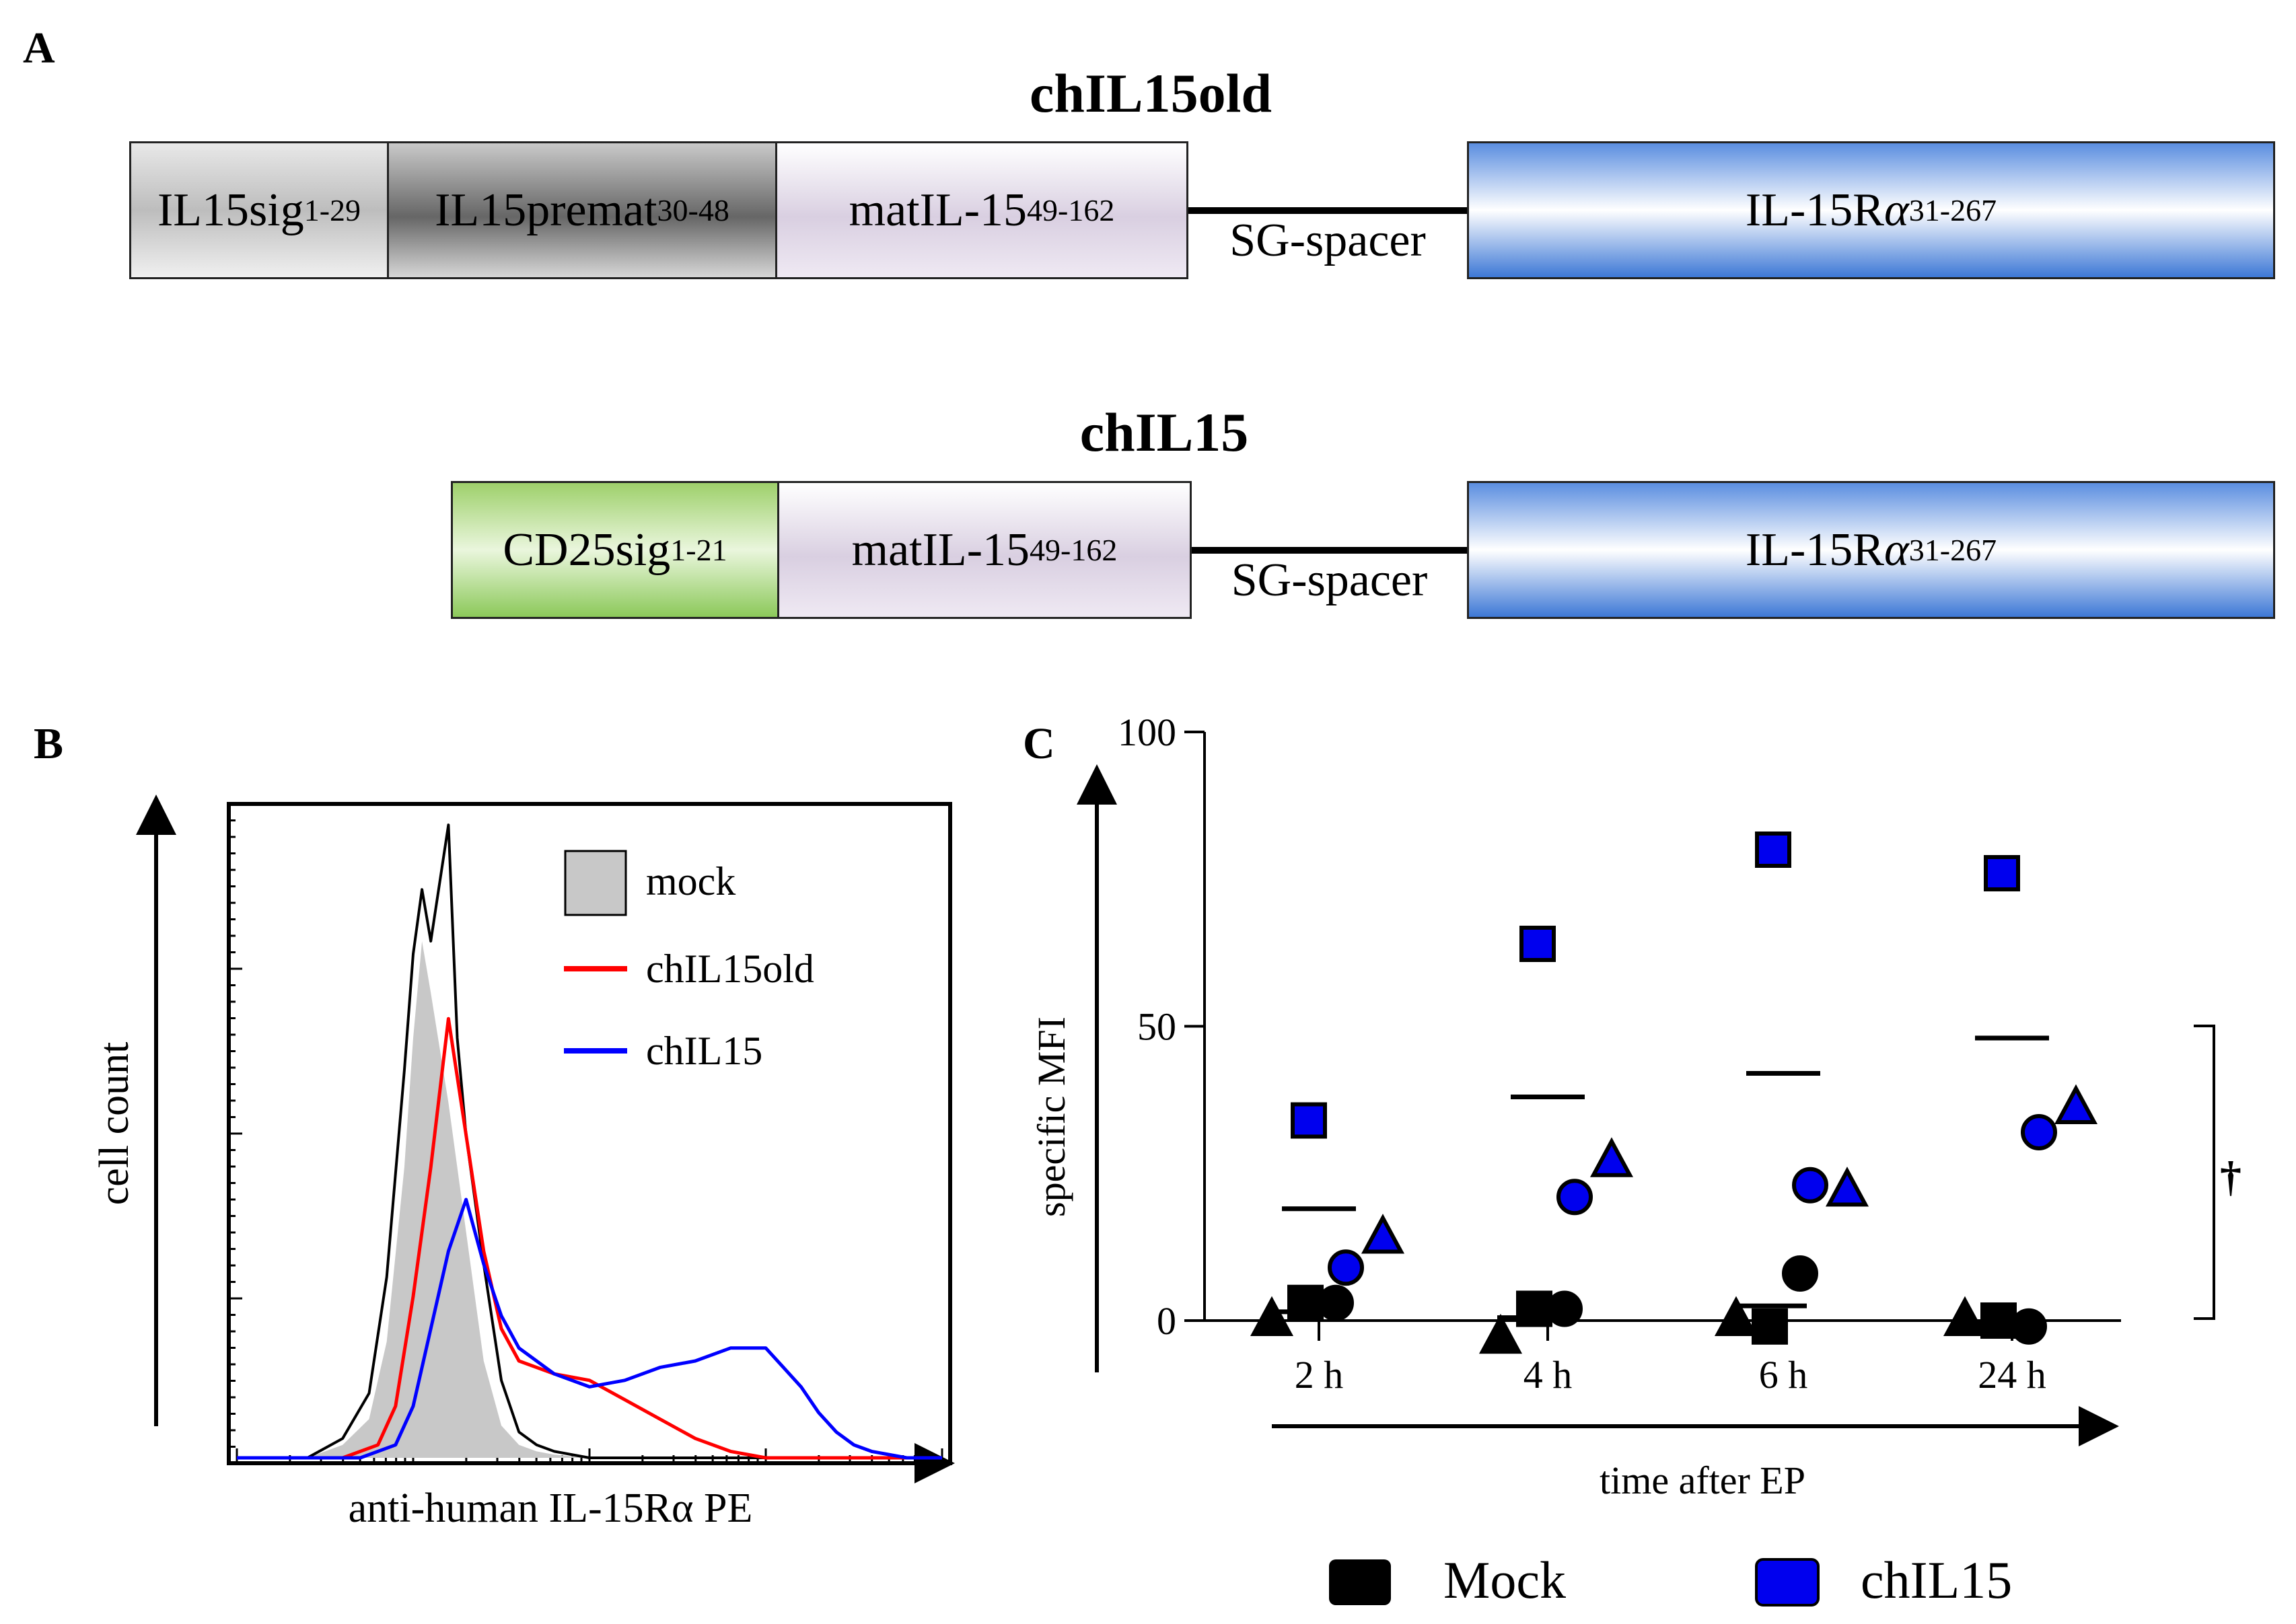  I want to click on panel-label-b: B, so click(49, 743).